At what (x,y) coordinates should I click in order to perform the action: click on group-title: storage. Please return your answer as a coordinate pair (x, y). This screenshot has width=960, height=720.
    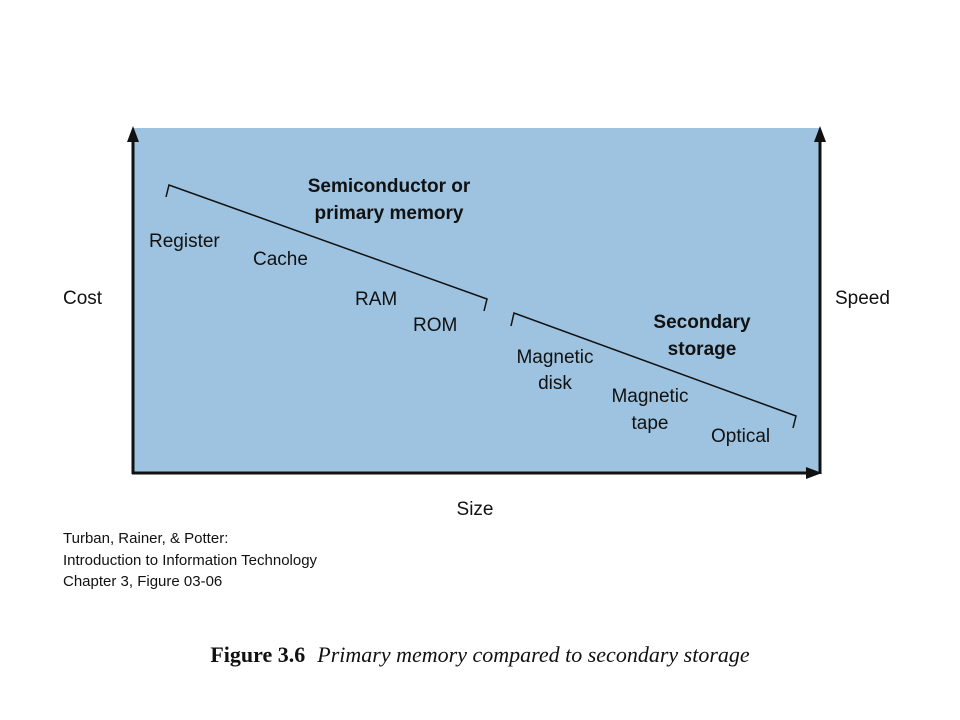
    Looking at the image, I should click on (702, 349).